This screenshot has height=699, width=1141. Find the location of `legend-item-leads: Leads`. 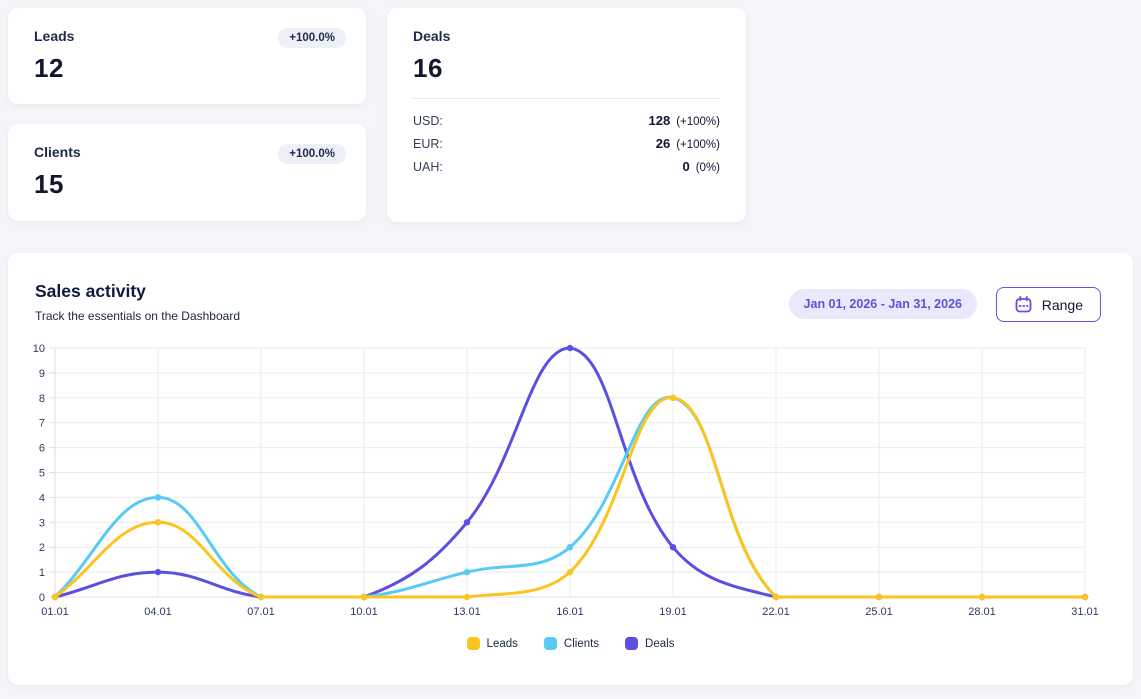

legend-item-leads: Leads is located at coordinates (492, 643).